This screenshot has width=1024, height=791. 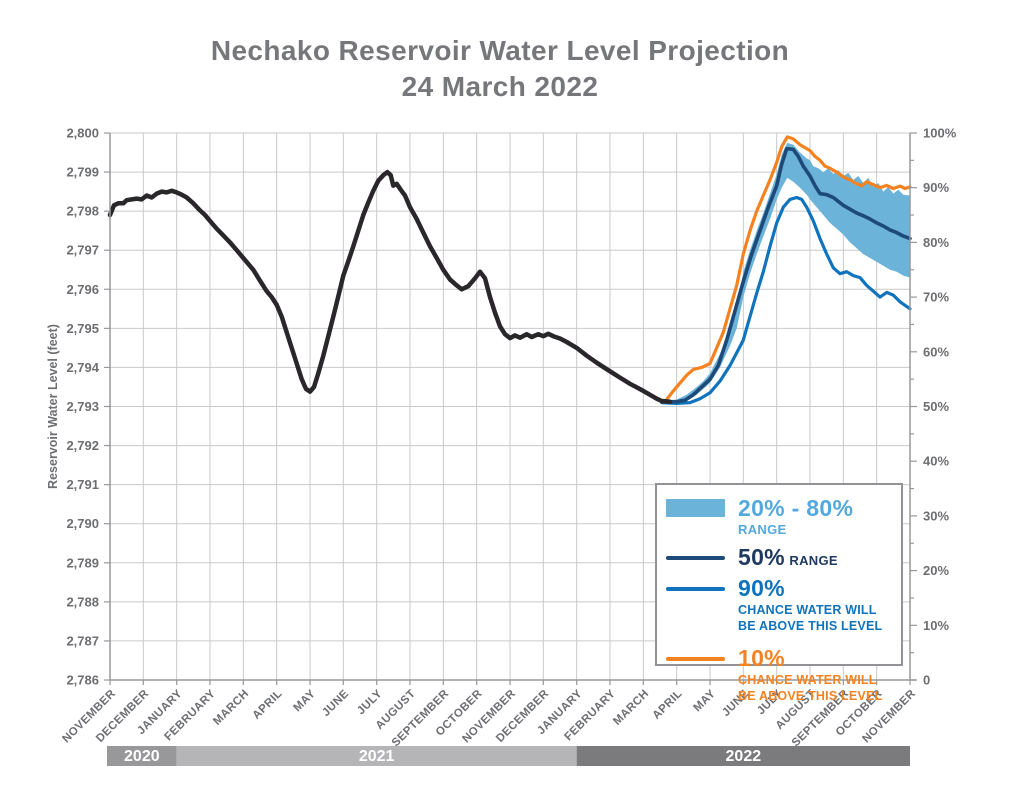 I want to click on band-swatch-icon, so click(x=695, y=508).